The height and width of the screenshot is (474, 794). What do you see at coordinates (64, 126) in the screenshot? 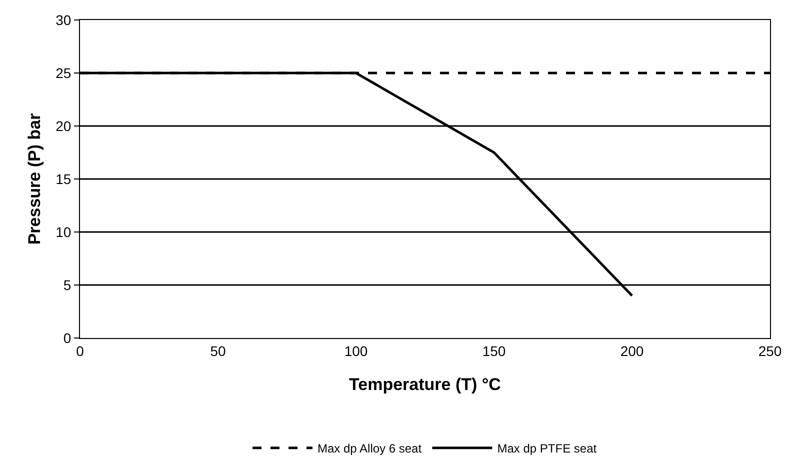
I see `y-tick-label: 20` at bounding box center [64, 126].